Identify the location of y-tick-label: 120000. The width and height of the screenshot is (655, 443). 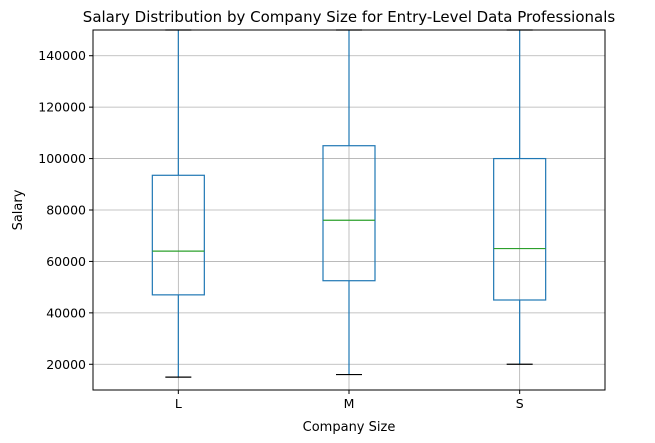
(62, 107).